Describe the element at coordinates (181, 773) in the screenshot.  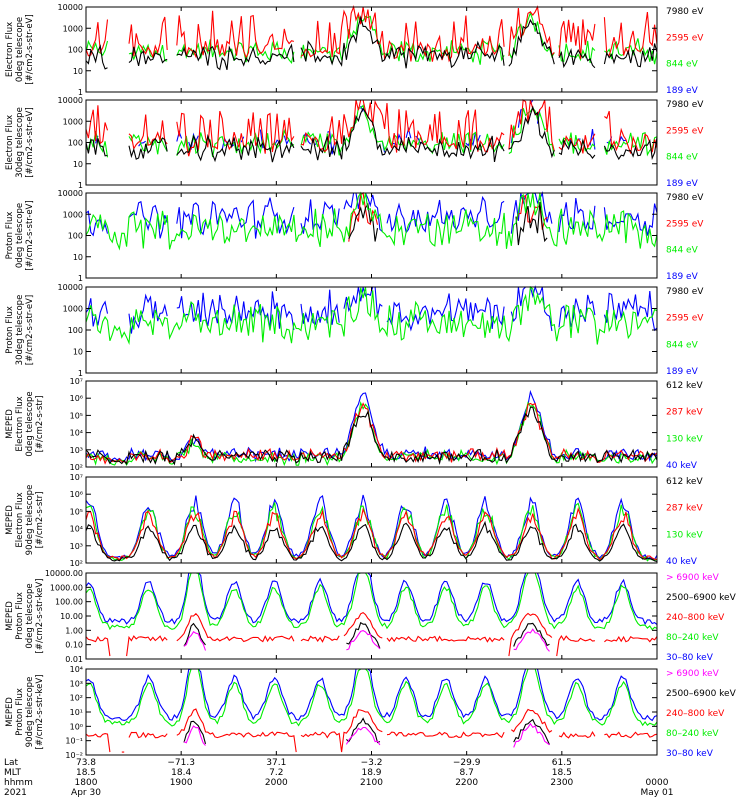
I see `tick-mlt: 18.4` at that location.